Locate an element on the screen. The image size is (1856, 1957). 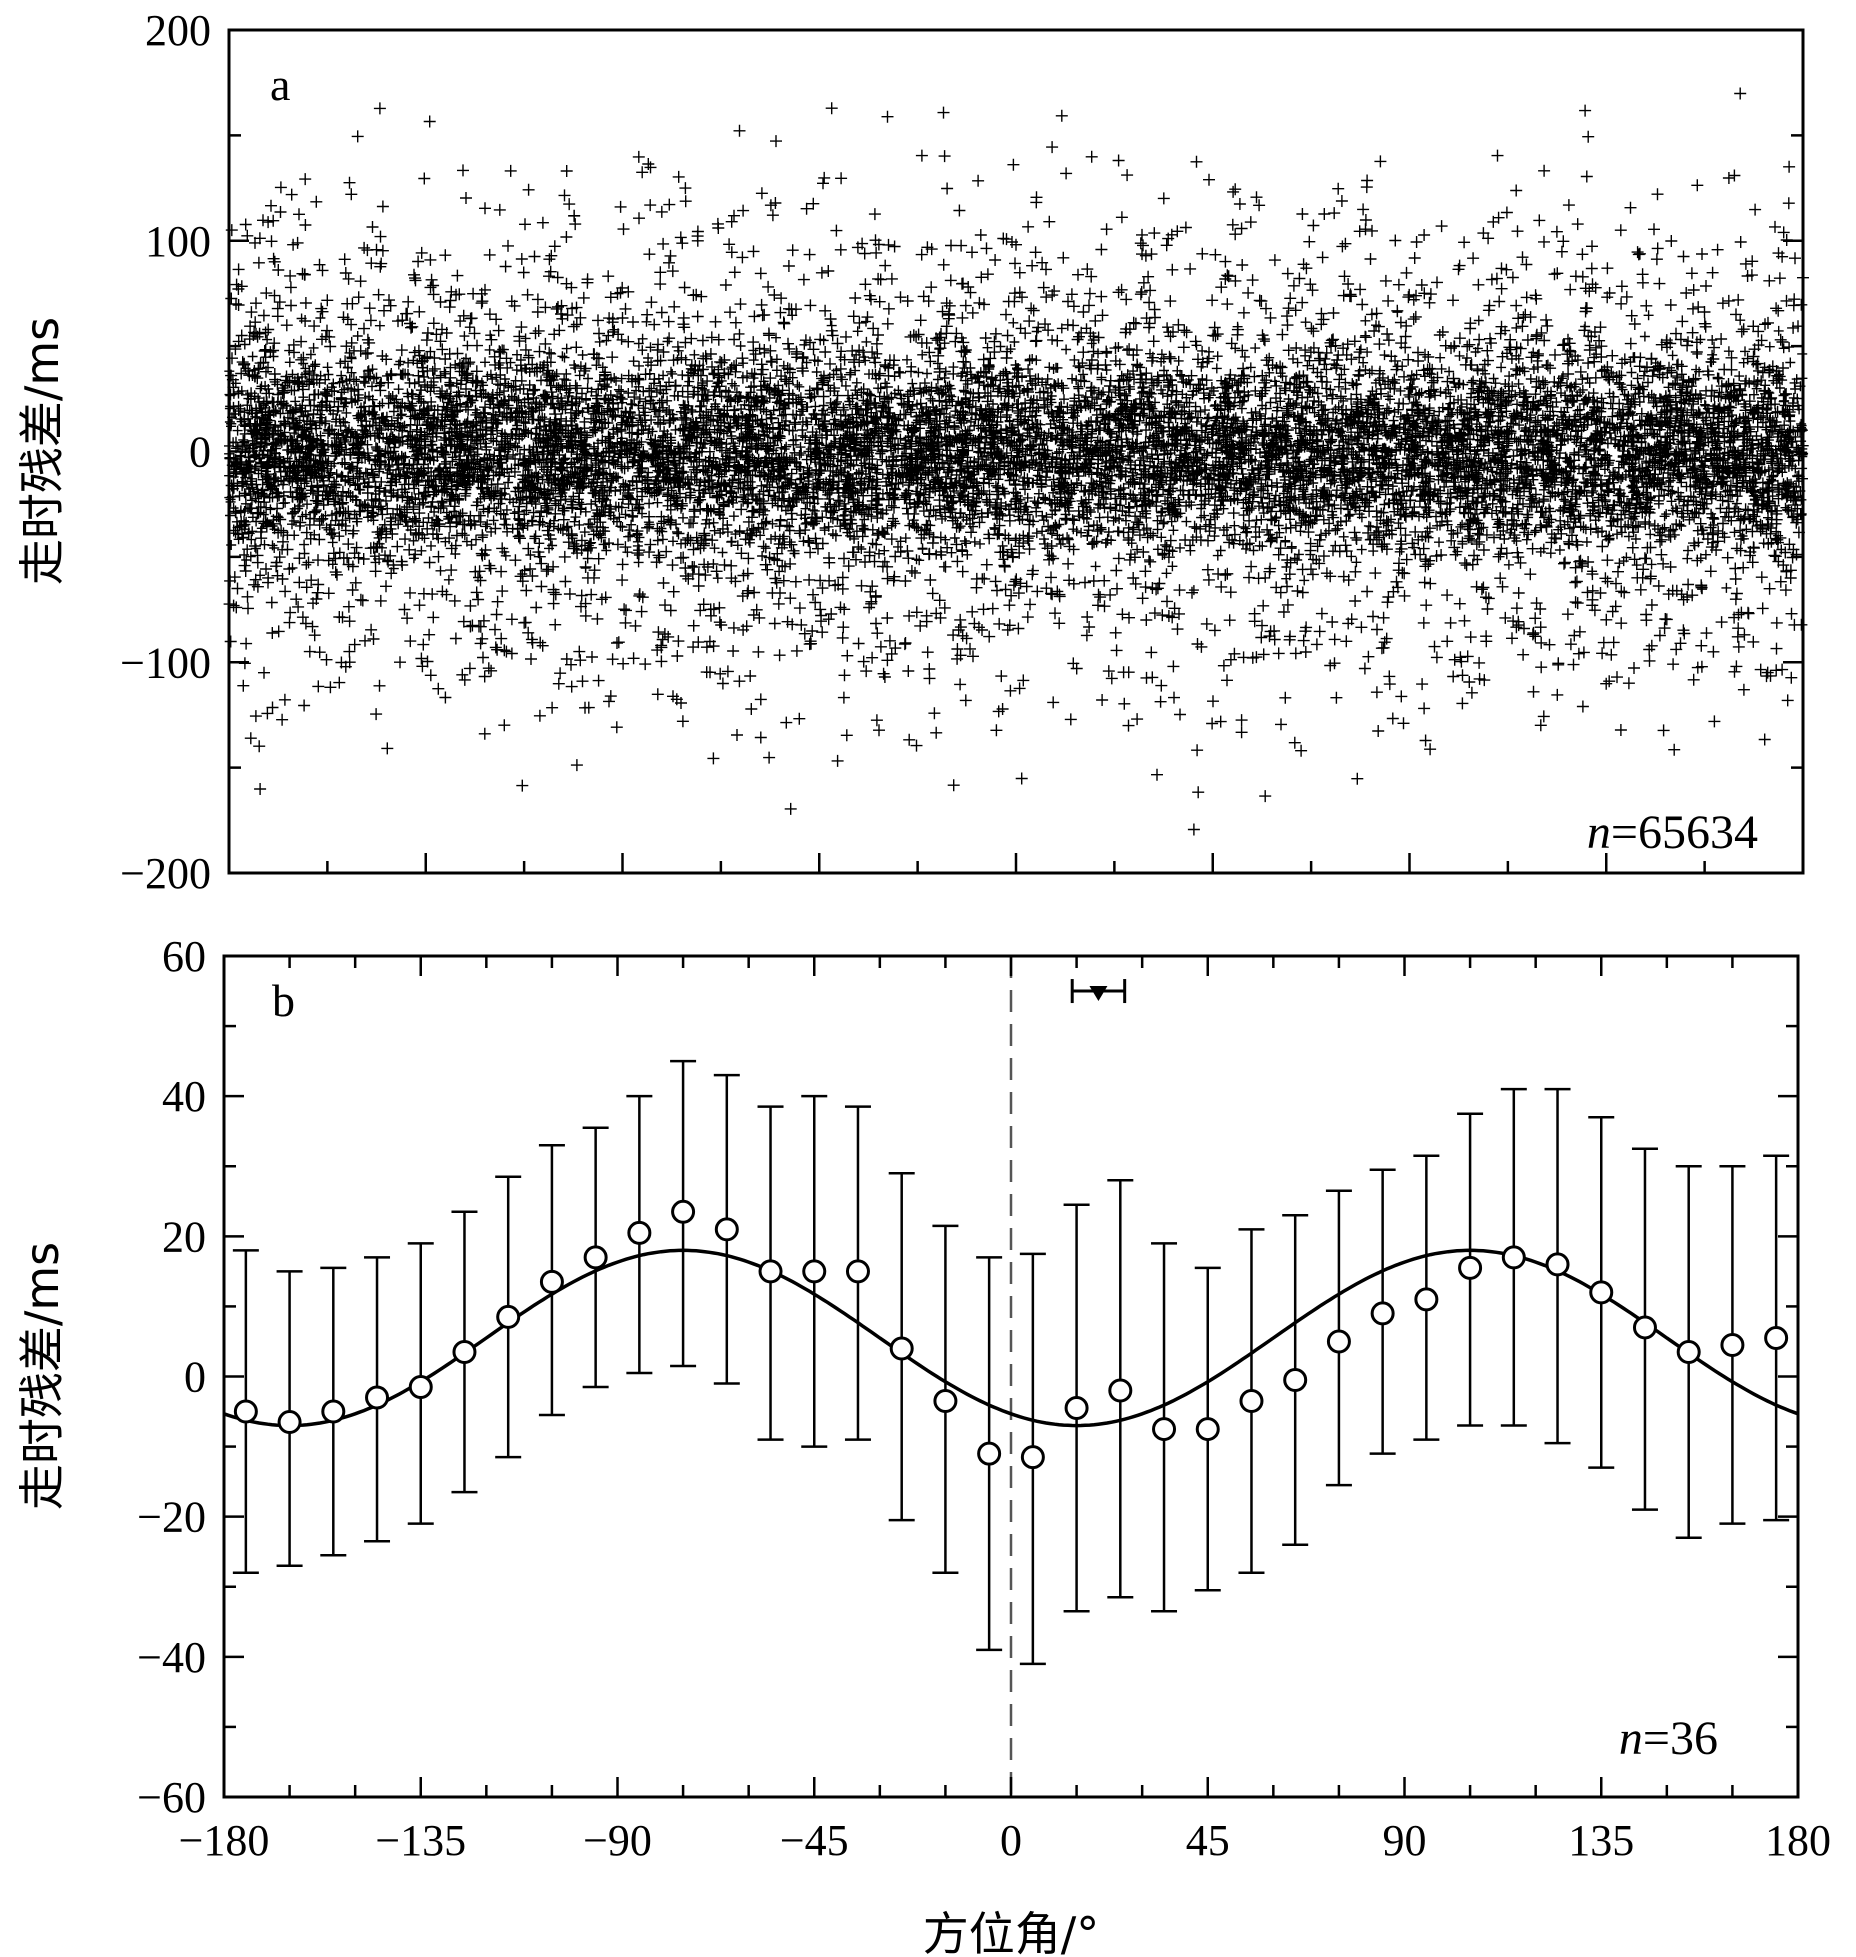
b-y-tick-label: 60 is located at coordinates (184, 956).